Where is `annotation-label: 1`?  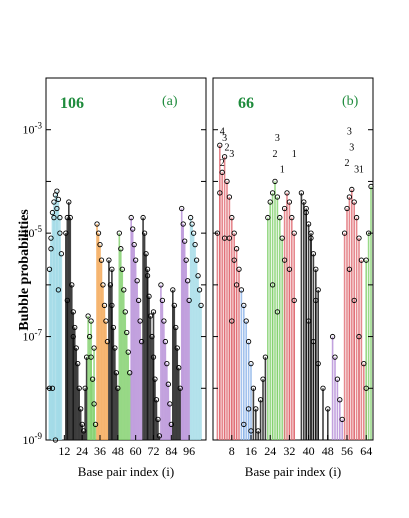
annotation-label: 1 is located at coordinates (294, 154).